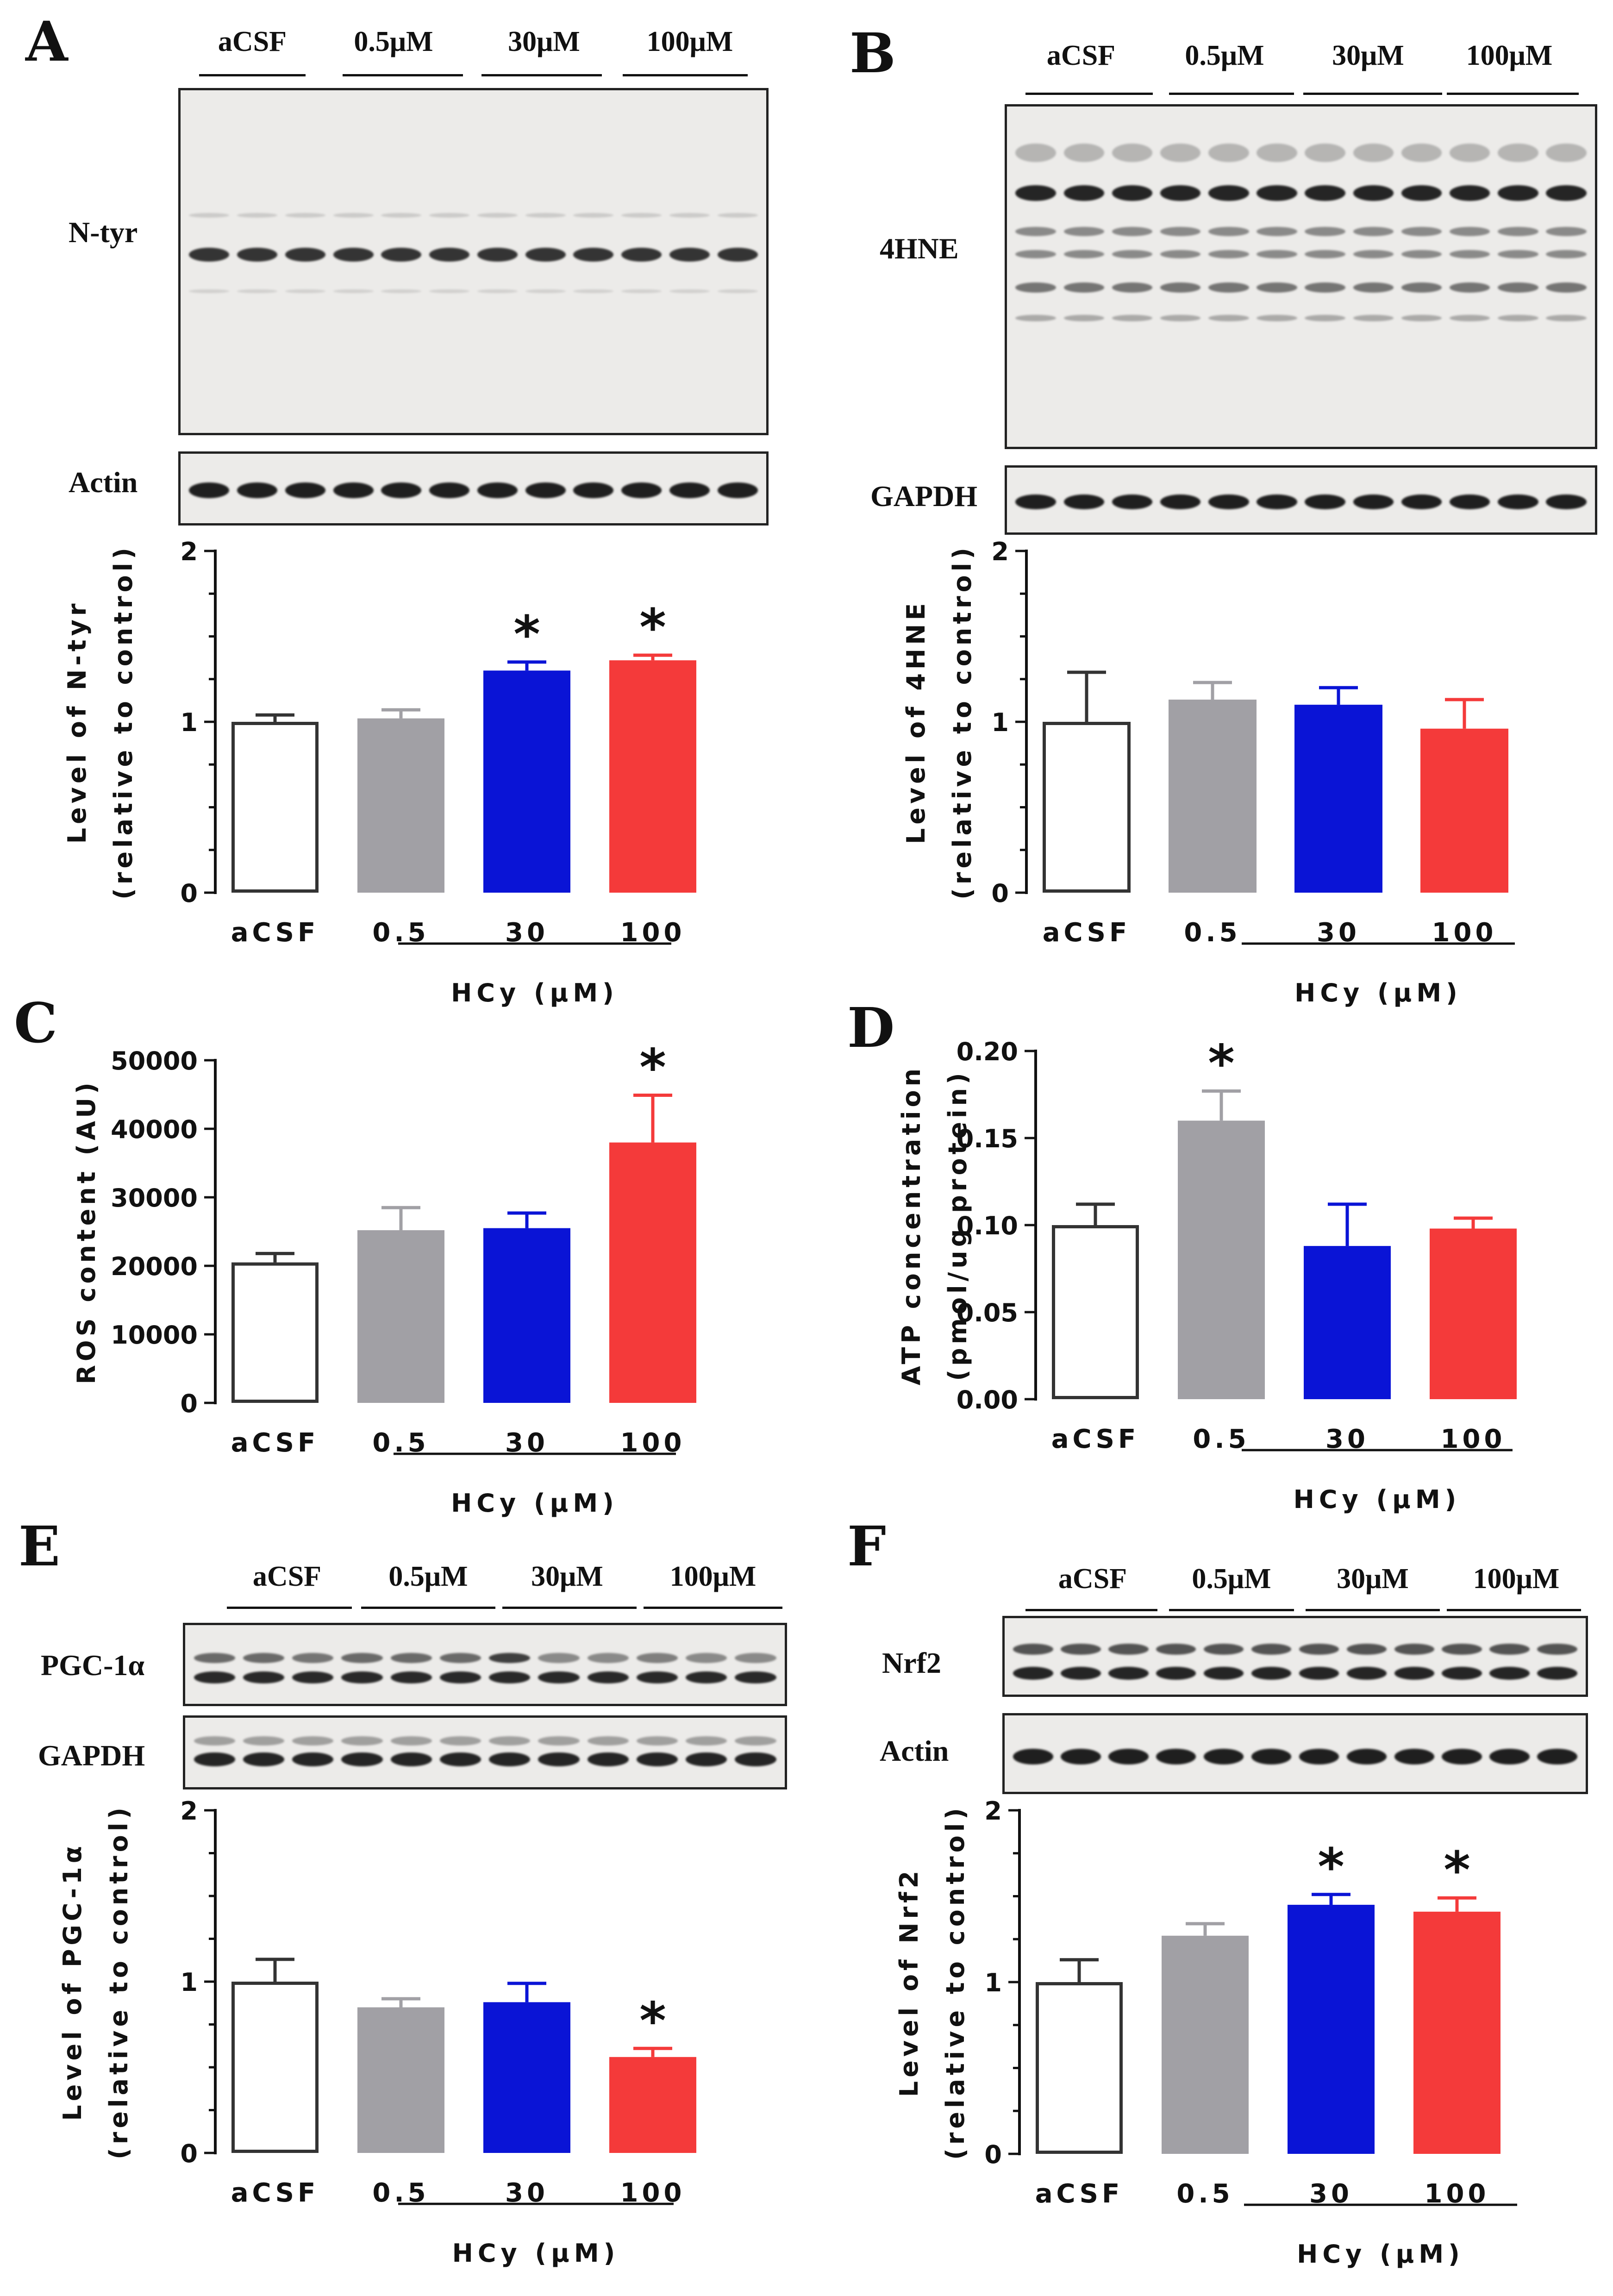  Describe the element at coordinates (39, 1546) in the screenshot. I see `panel-label-e: E` at that location.